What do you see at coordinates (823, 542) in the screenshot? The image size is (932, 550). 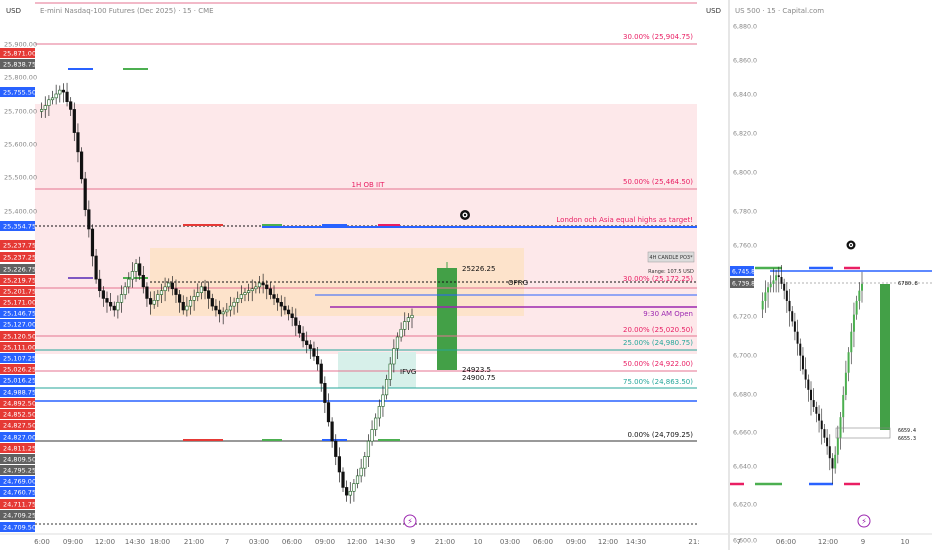 I see `time-axis: 7 06:00 12:00 9 10` at bounding box center [823, 542].